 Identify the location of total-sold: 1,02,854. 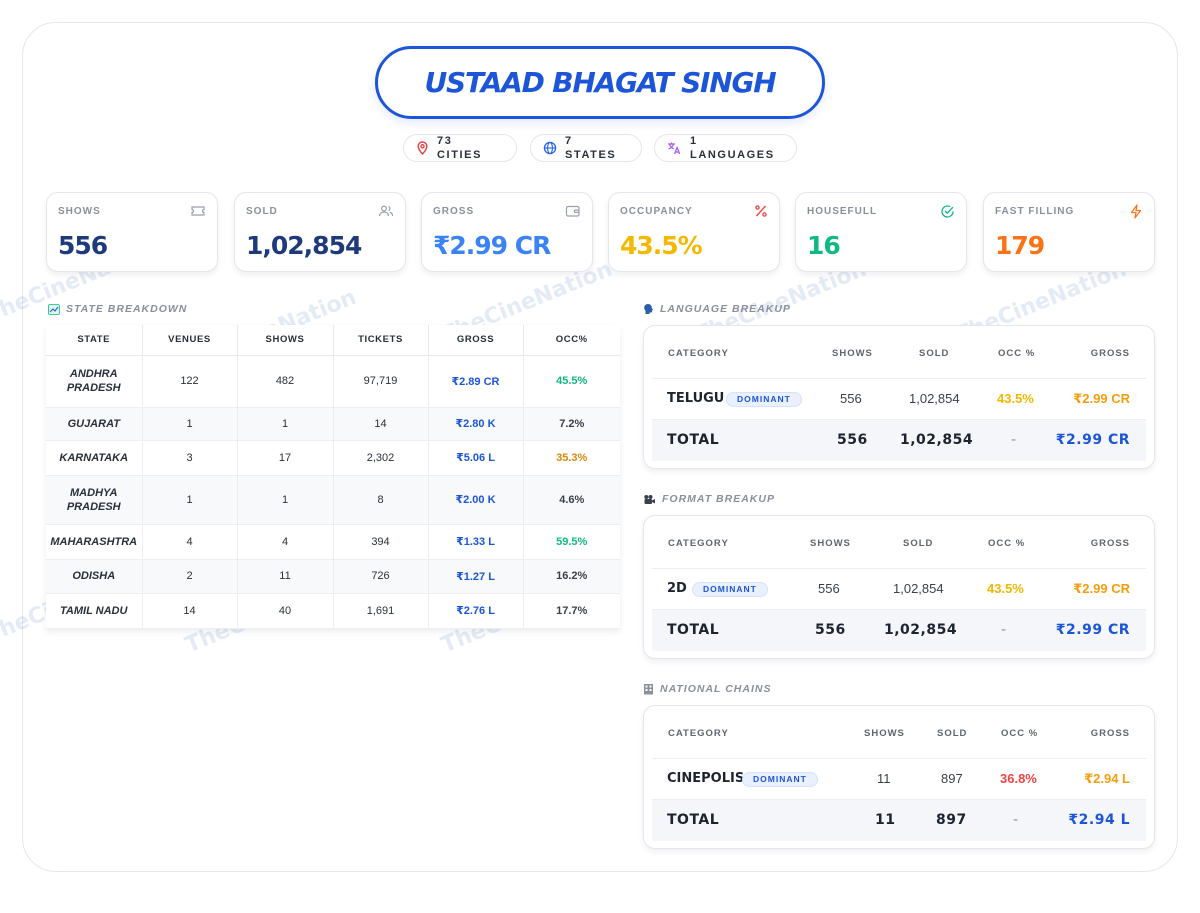
(921, 630).